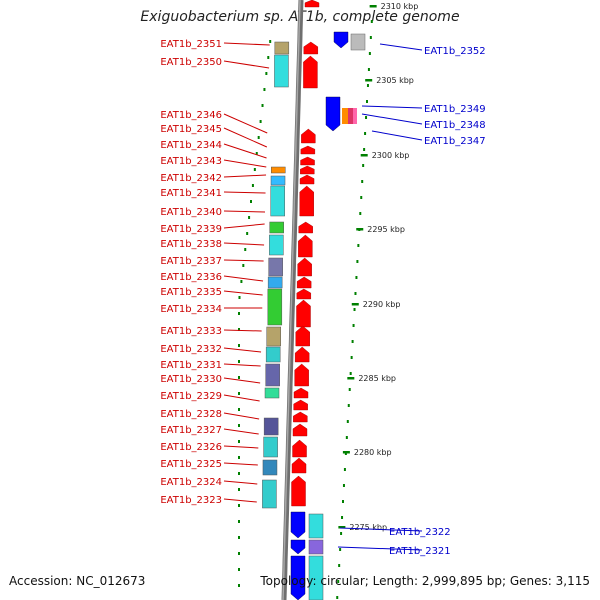 The height and width of the screenshot is (600, 600). Describe the element at coordinates (400, 6) in the screenshot. I see `kbp-tick-label: 2310 kbp` at that location.